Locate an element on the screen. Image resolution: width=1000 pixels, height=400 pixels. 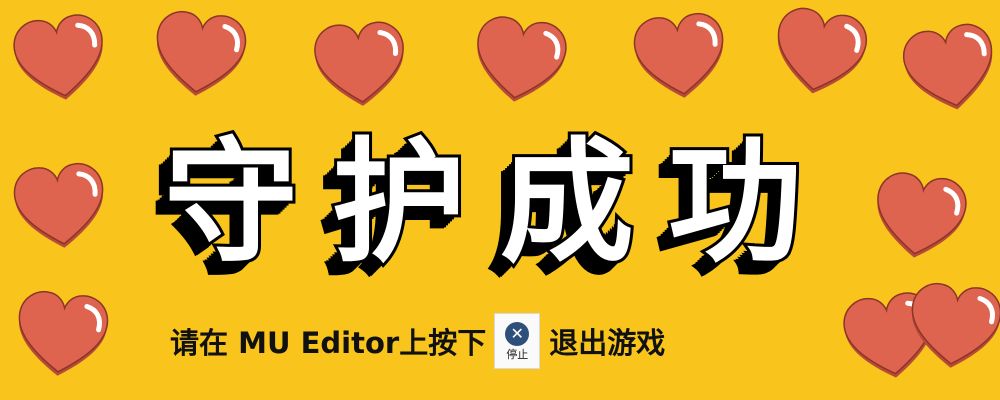
stop-button: ✕ 停止 is located at coordinates (517, 341).